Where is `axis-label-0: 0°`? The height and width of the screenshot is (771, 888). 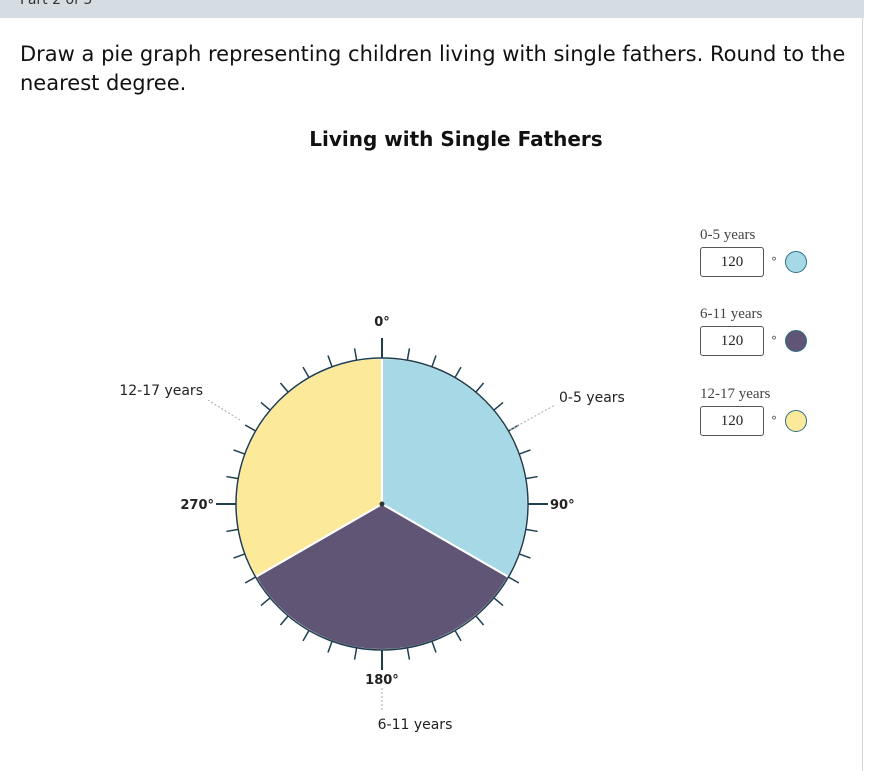 axis-label-0: 0° is located at coordinates (382, 322).